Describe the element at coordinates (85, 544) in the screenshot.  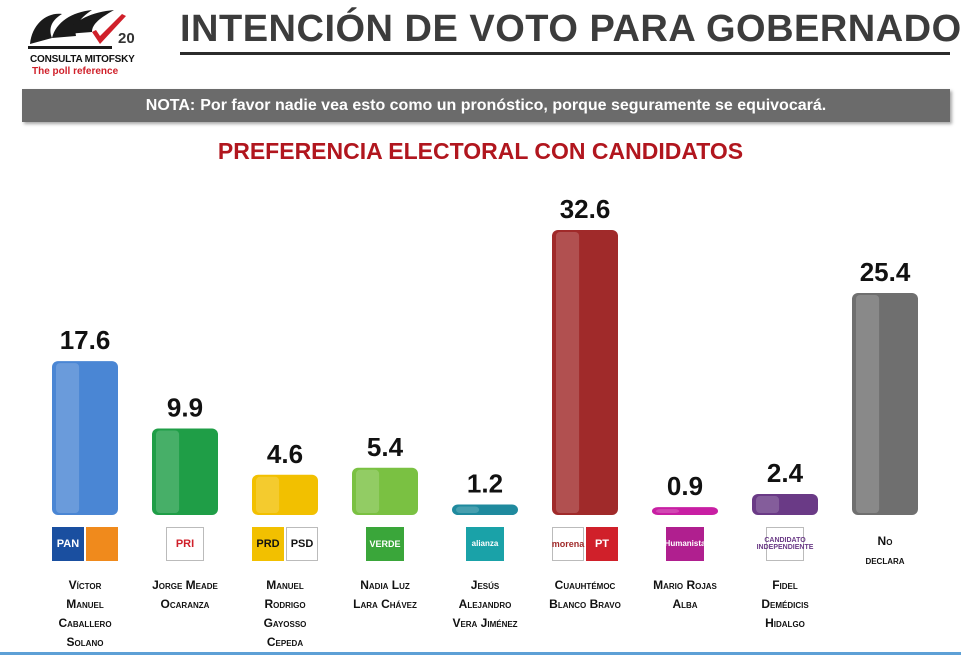
I see `candidate-logos-1: PAN` at that location.